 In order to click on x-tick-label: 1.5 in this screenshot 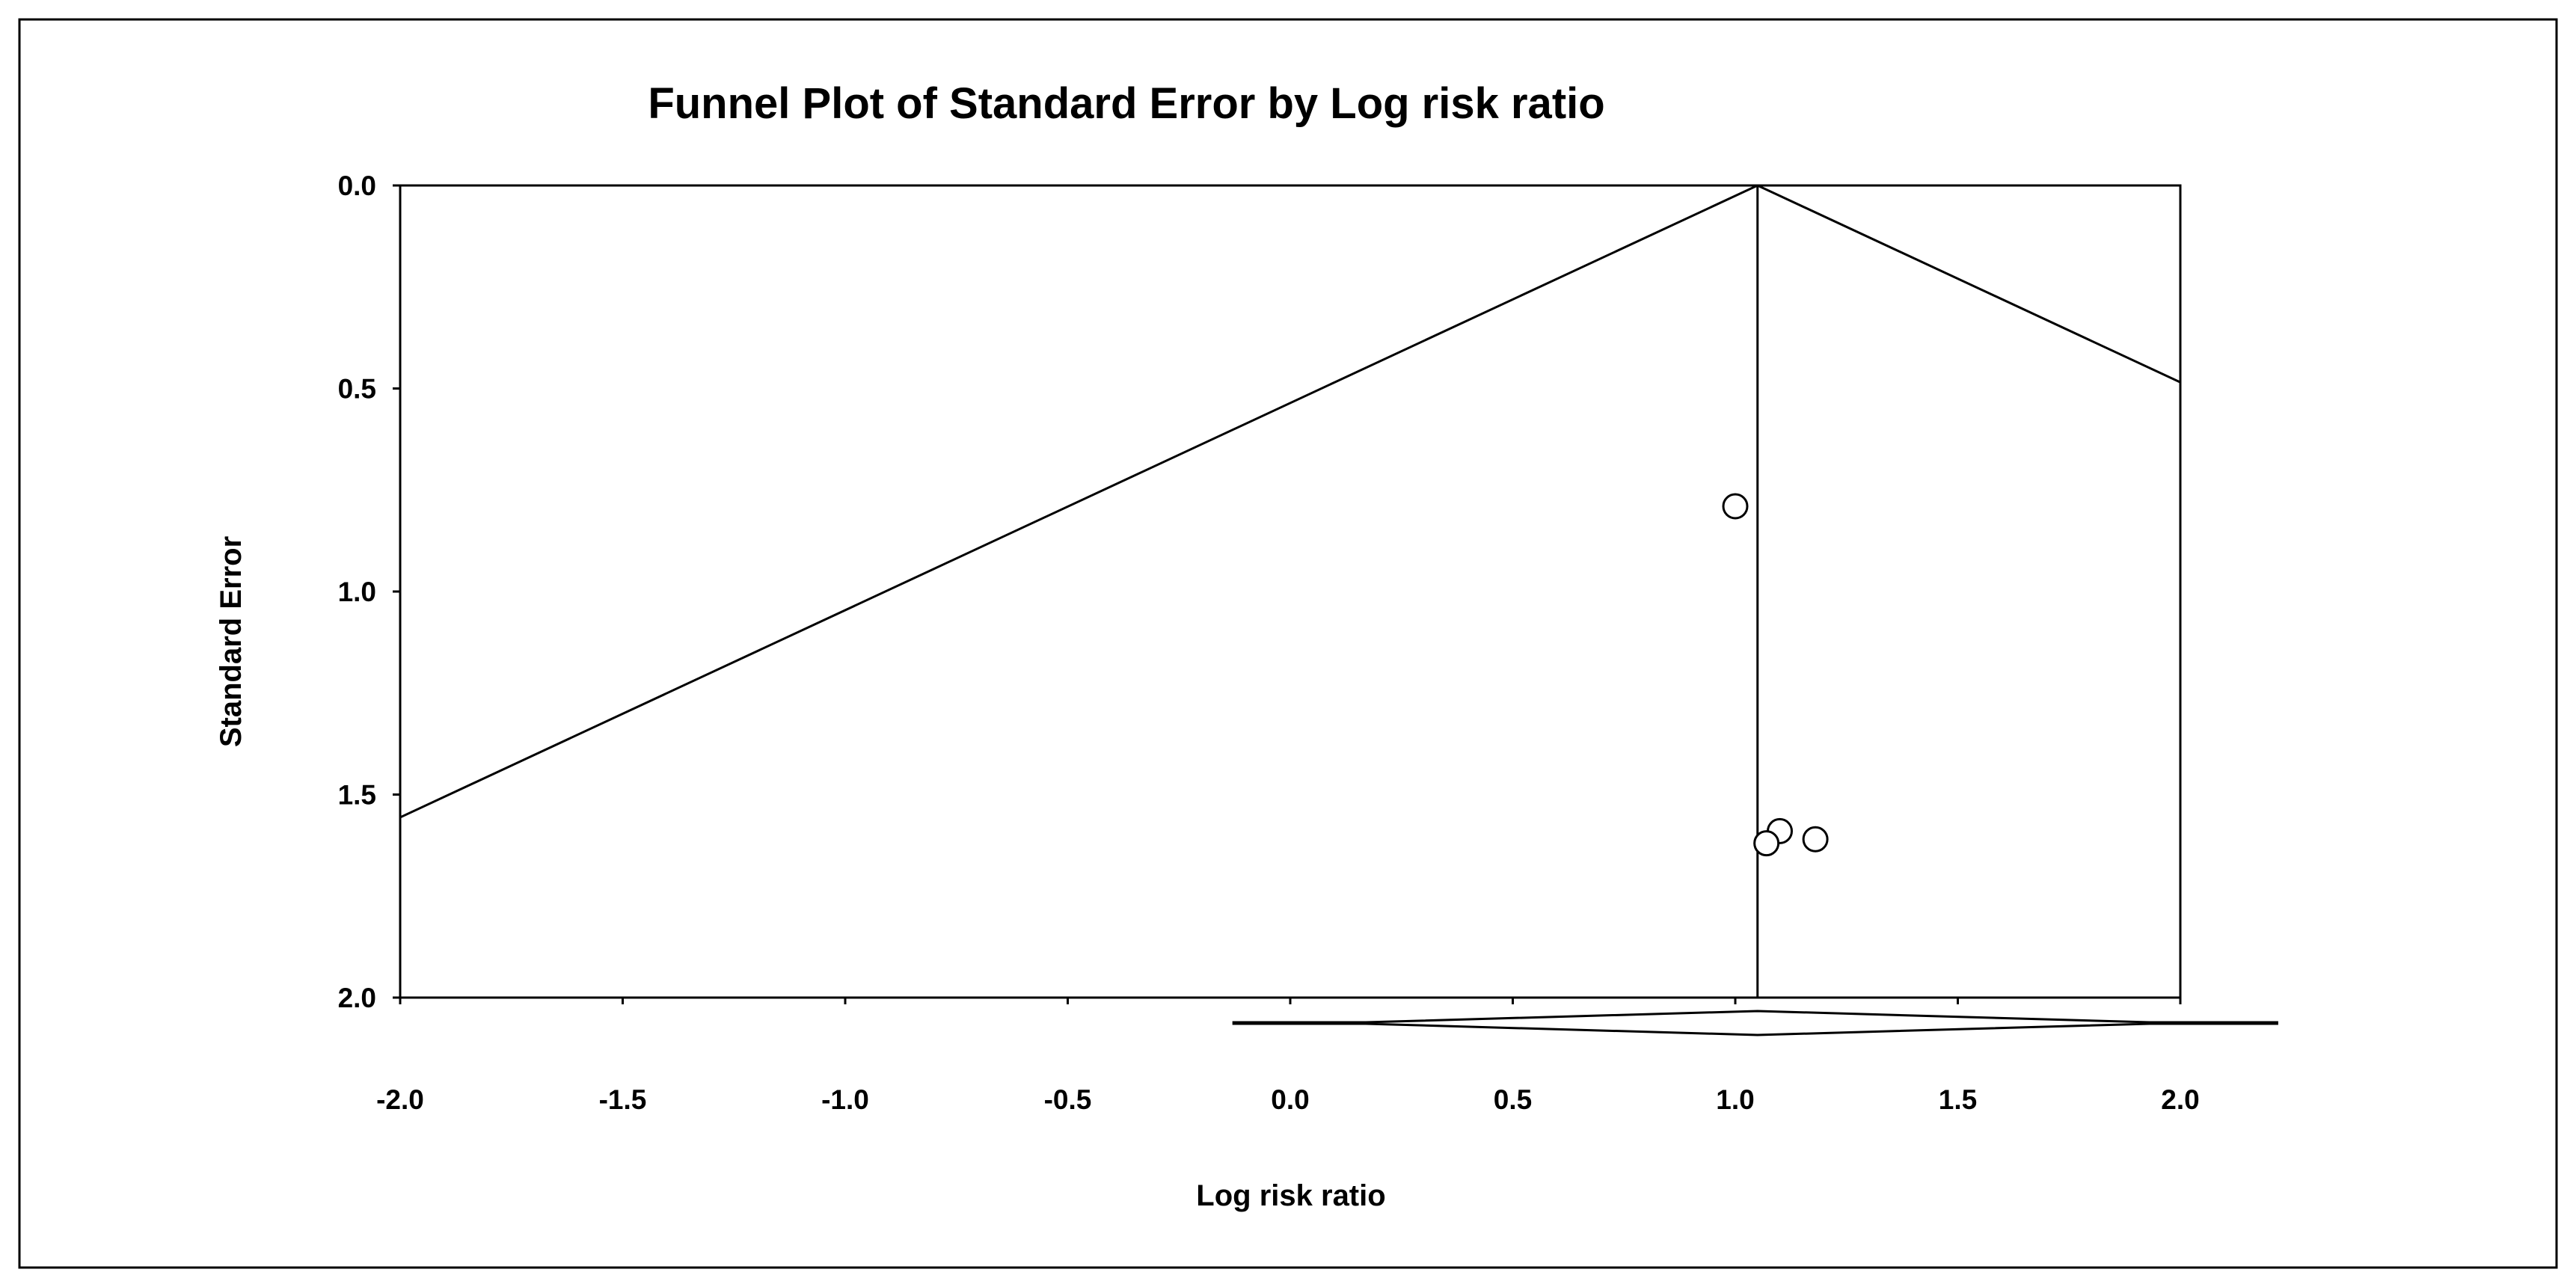, I will do `click(1958, 1100)`.